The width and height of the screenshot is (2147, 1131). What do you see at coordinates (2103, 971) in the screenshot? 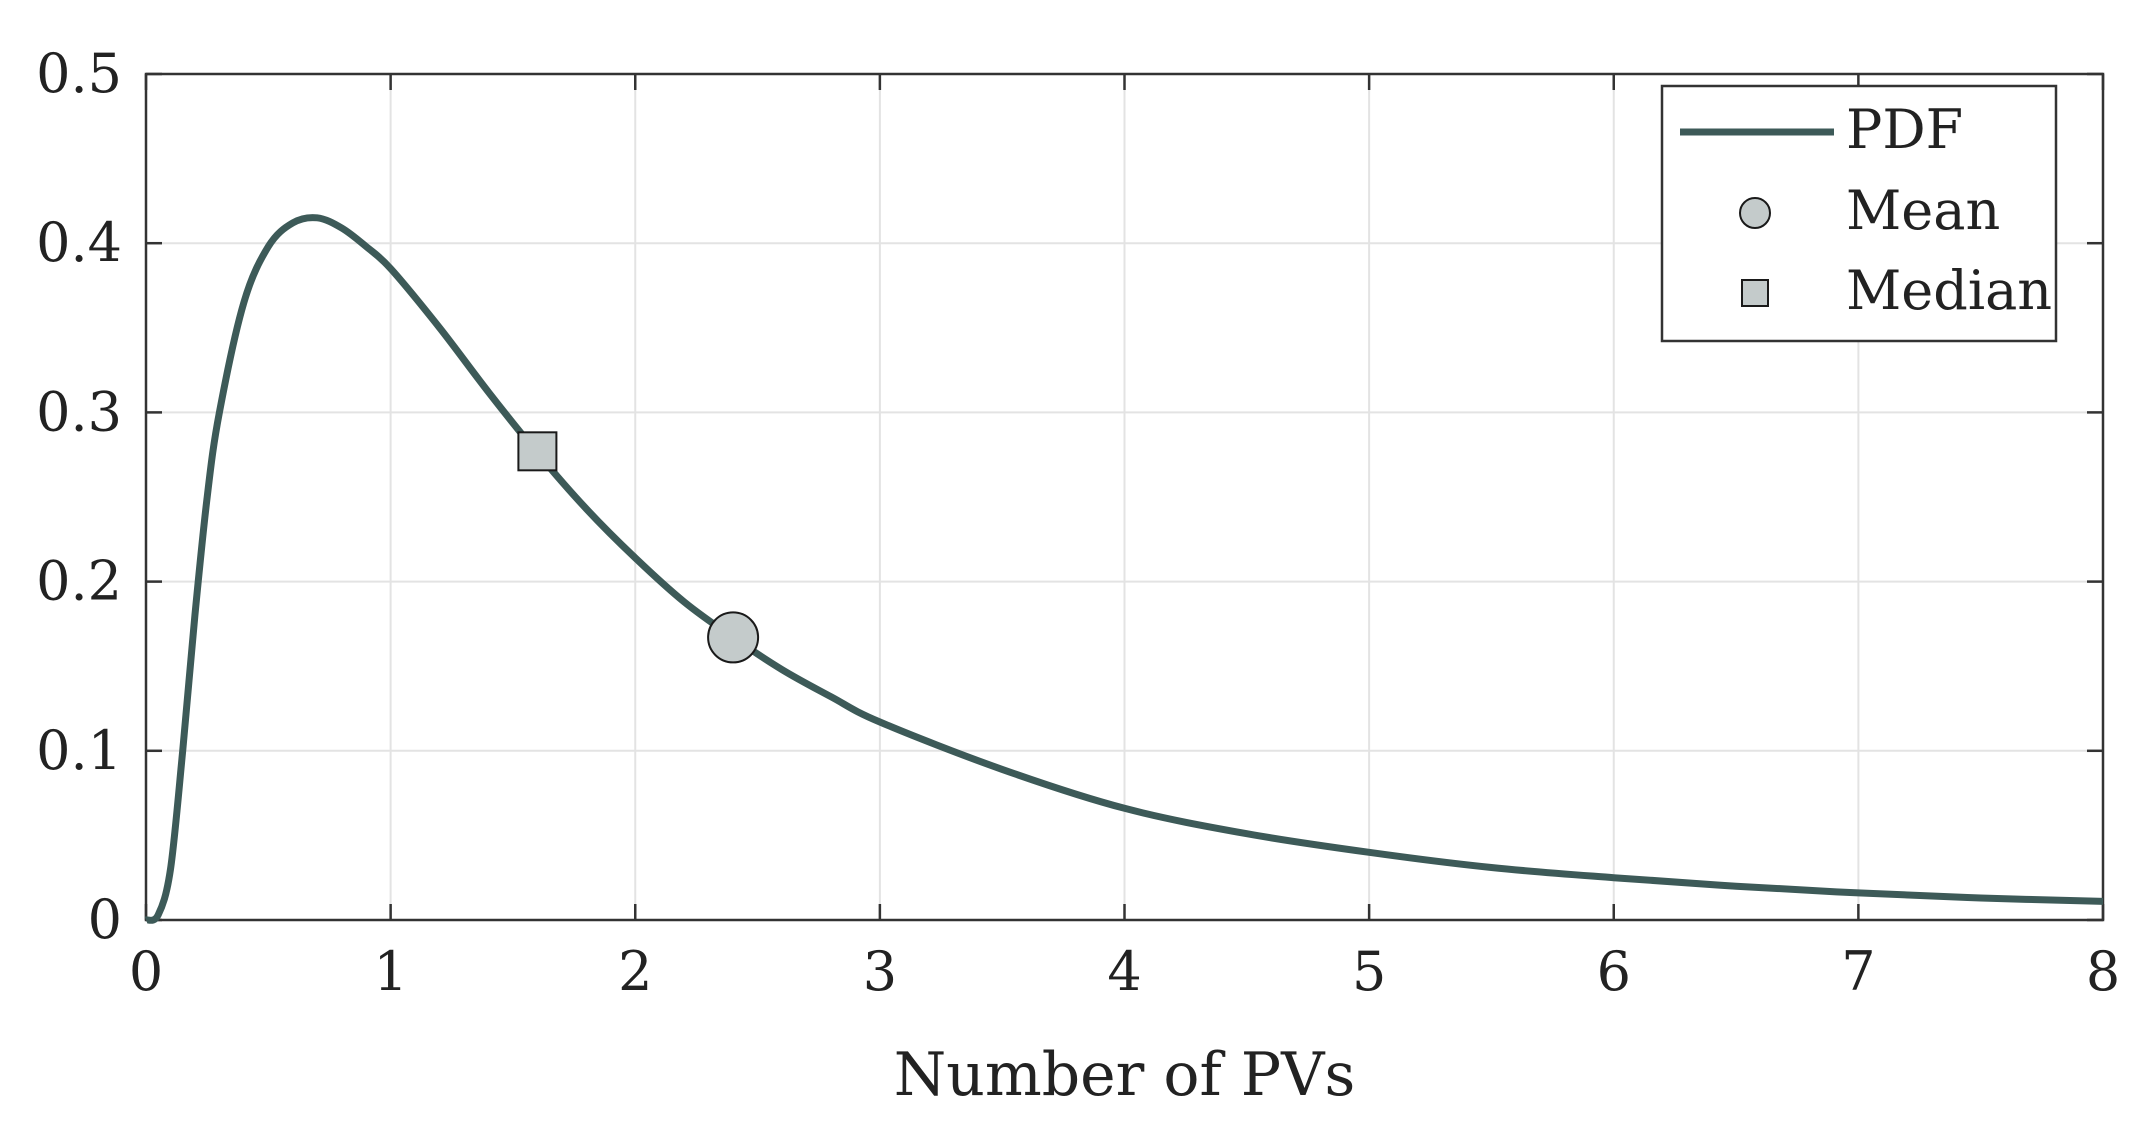
I see `x-tick-label: 8` at bounding box center [2103, 971].